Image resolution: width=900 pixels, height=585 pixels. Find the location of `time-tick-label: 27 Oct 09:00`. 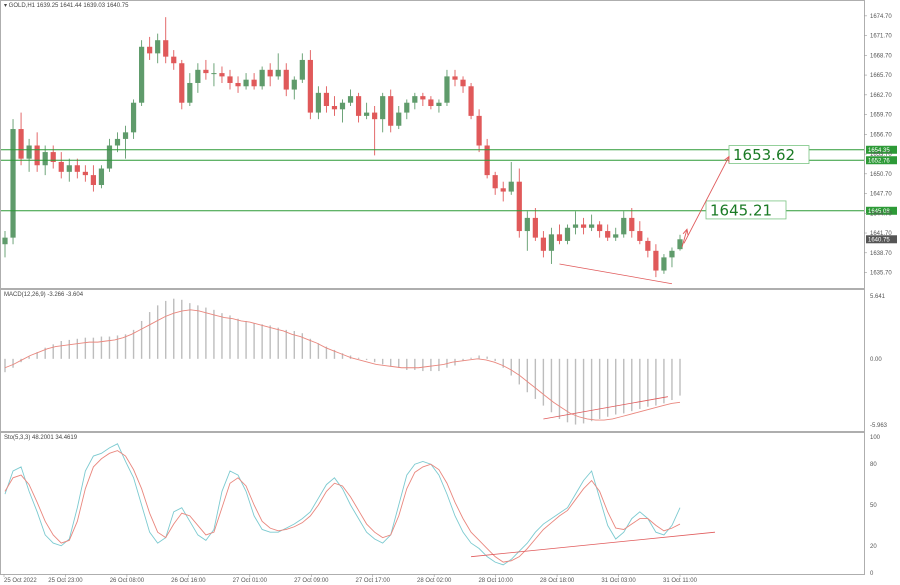

time-tick-label: 27 Oct 09:00 is located at coordinates (311, 581).